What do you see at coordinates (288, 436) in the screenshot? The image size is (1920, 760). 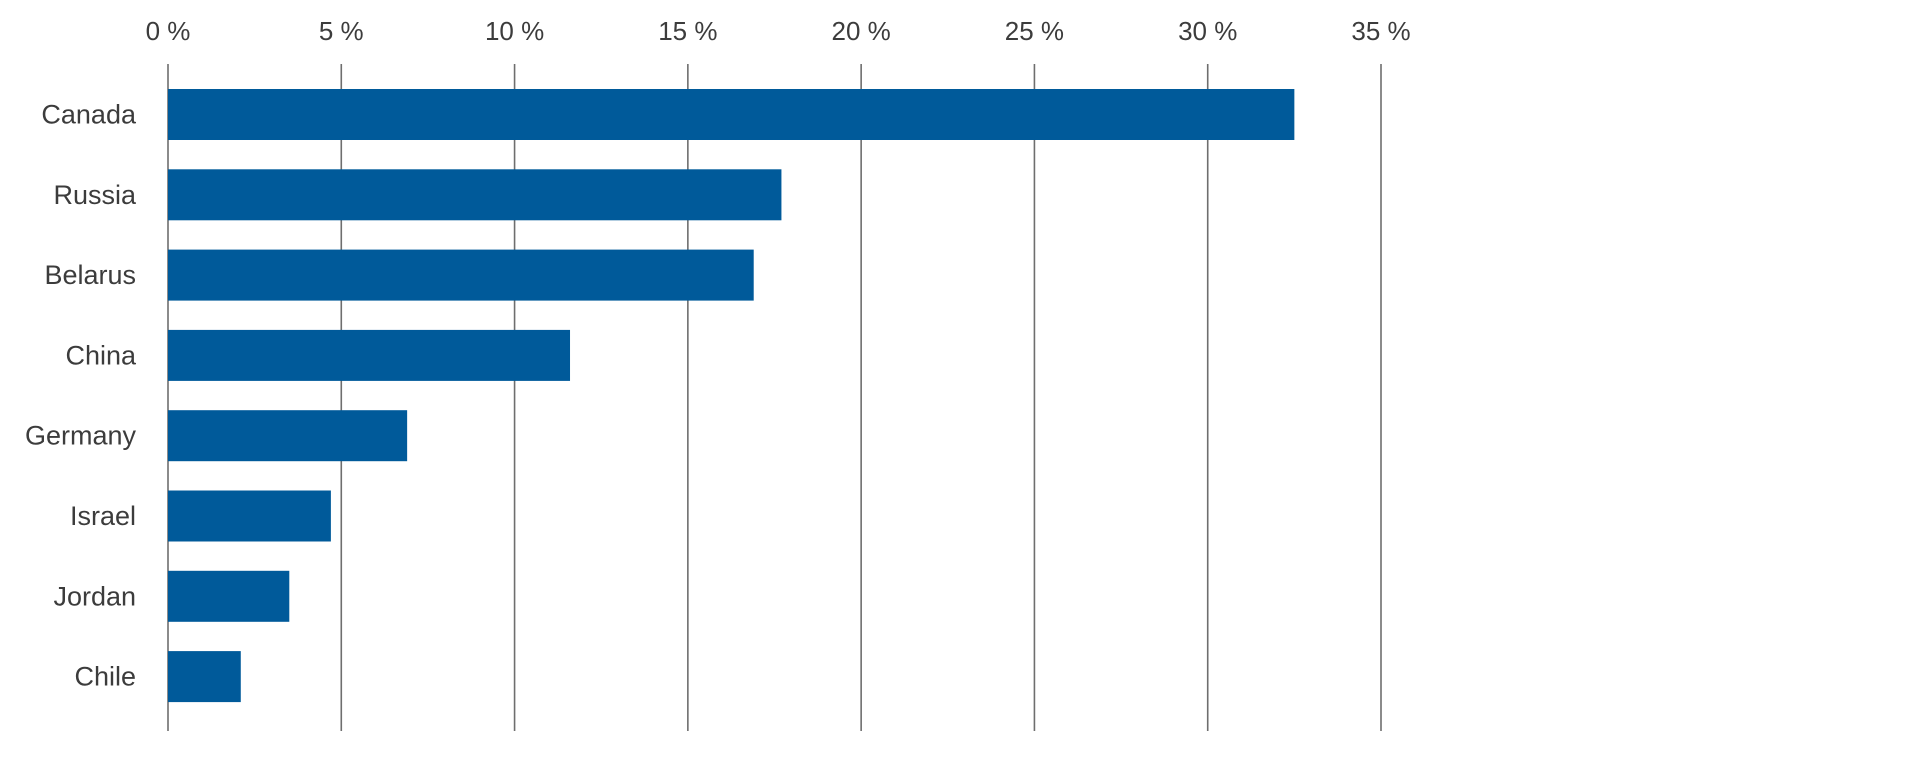 I see `bar-germany` at bounding box center [288, 436].